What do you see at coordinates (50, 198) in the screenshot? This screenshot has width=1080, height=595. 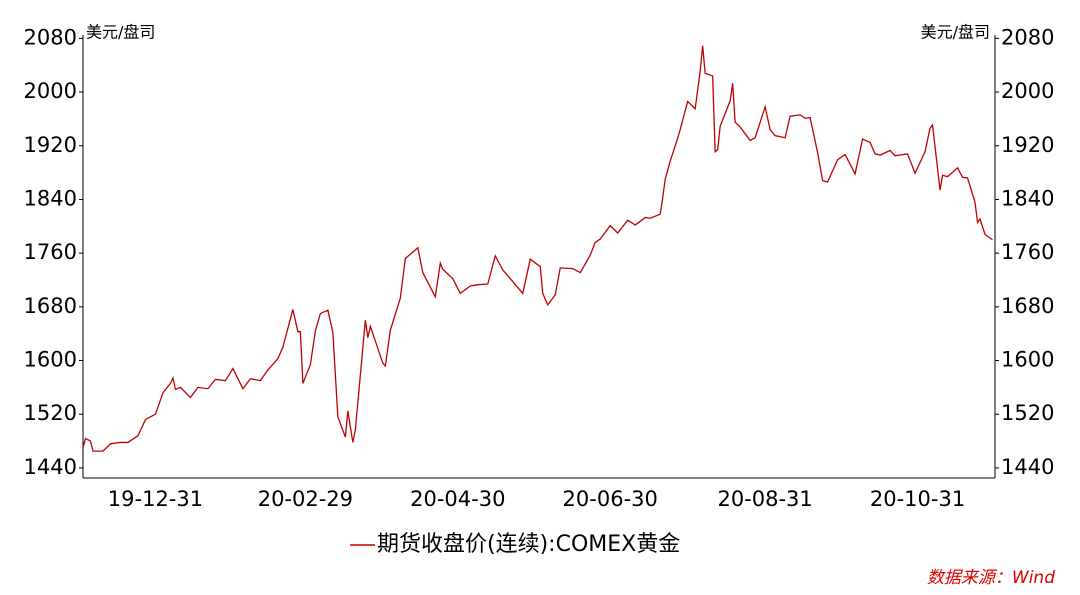 I see `y-tick-label: 1840` at bounding box center [50, 198].